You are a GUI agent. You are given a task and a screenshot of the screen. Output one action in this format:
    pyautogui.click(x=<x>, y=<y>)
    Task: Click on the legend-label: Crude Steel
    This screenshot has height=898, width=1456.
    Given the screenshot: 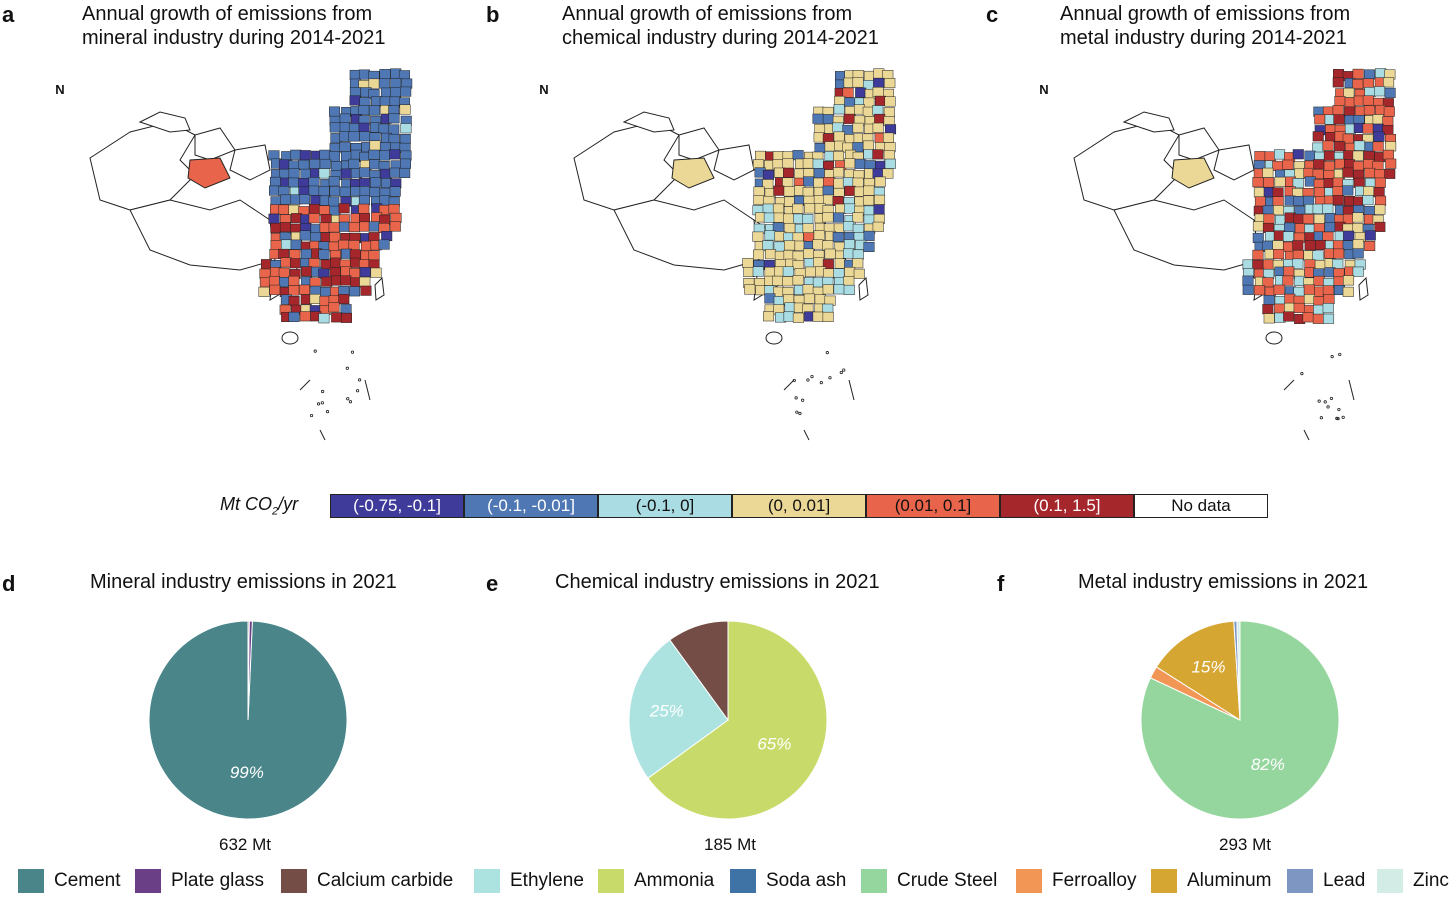 What is the action you would take?
    pyautogui.click(x=947, y=880)
    